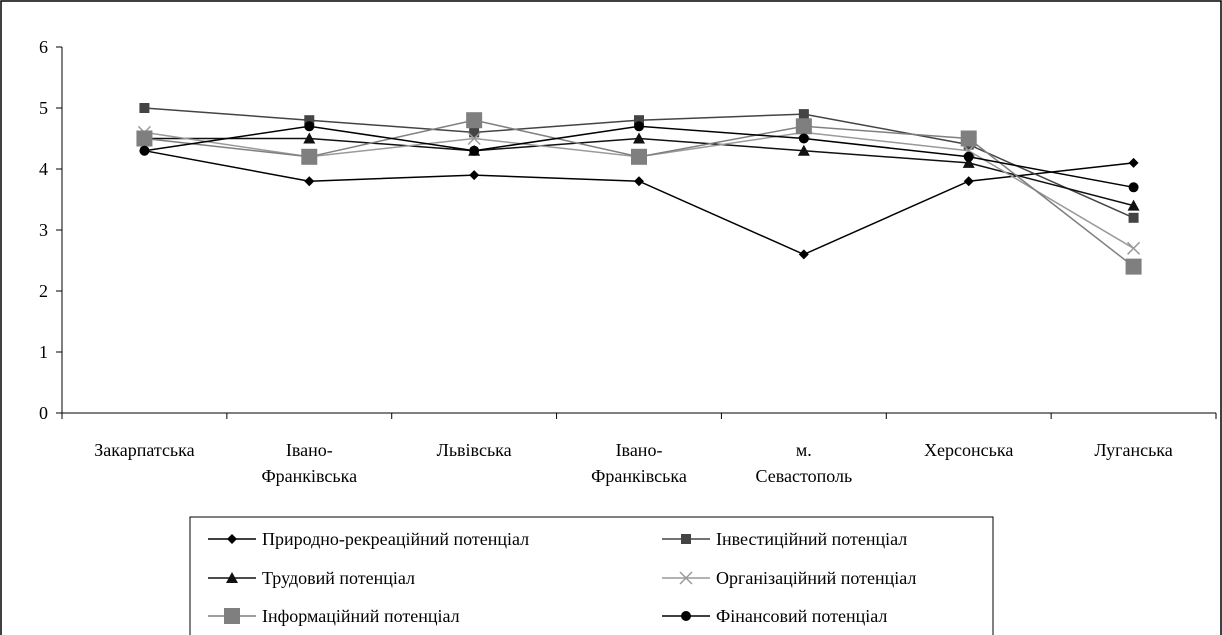  Describe the element at coordinates (1133, 450) in the screenshot. I see `x-tick-label: Луганська` at that location.